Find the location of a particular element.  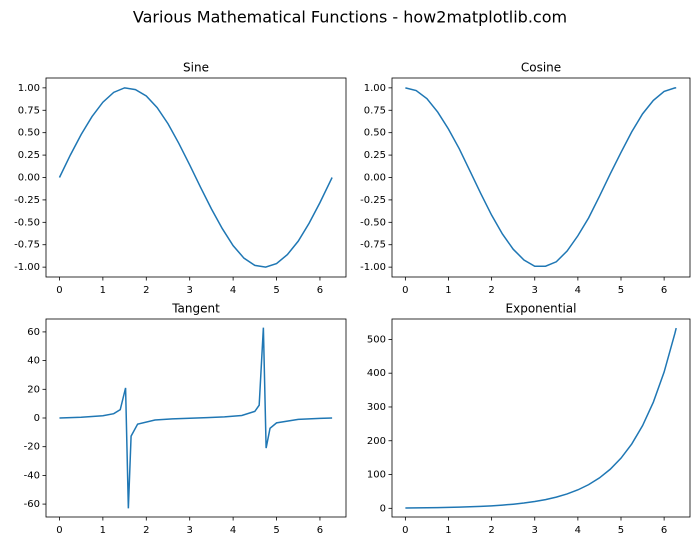

y-tick-label: -60 is located at coordinates (32, 504).